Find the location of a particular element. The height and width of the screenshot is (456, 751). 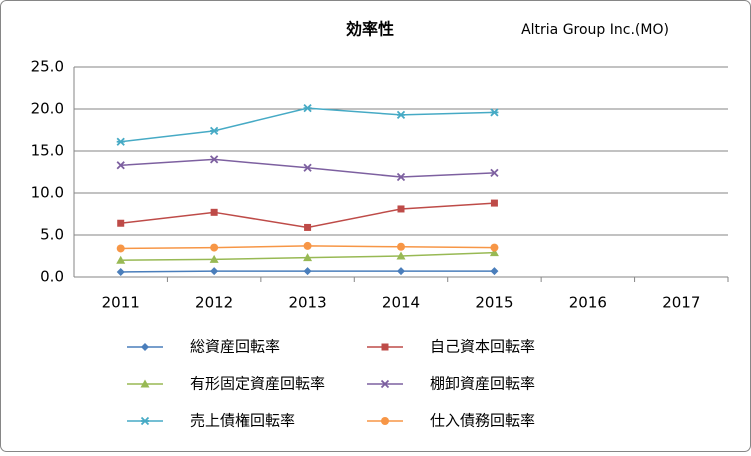

y-tick-label: 20.0 is located at coordinates (47, 109).